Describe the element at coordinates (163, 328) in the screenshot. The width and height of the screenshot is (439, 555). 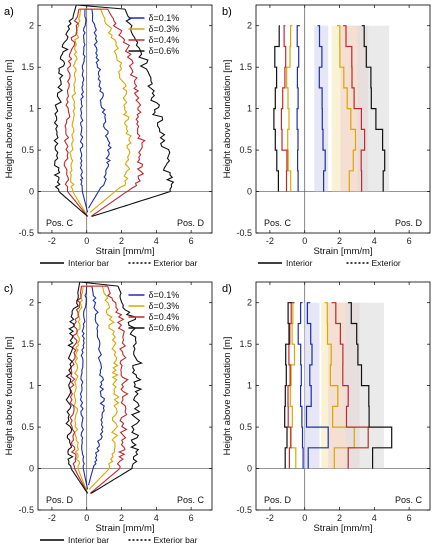
I see `legend-entry: δ=0.6%` at that location.